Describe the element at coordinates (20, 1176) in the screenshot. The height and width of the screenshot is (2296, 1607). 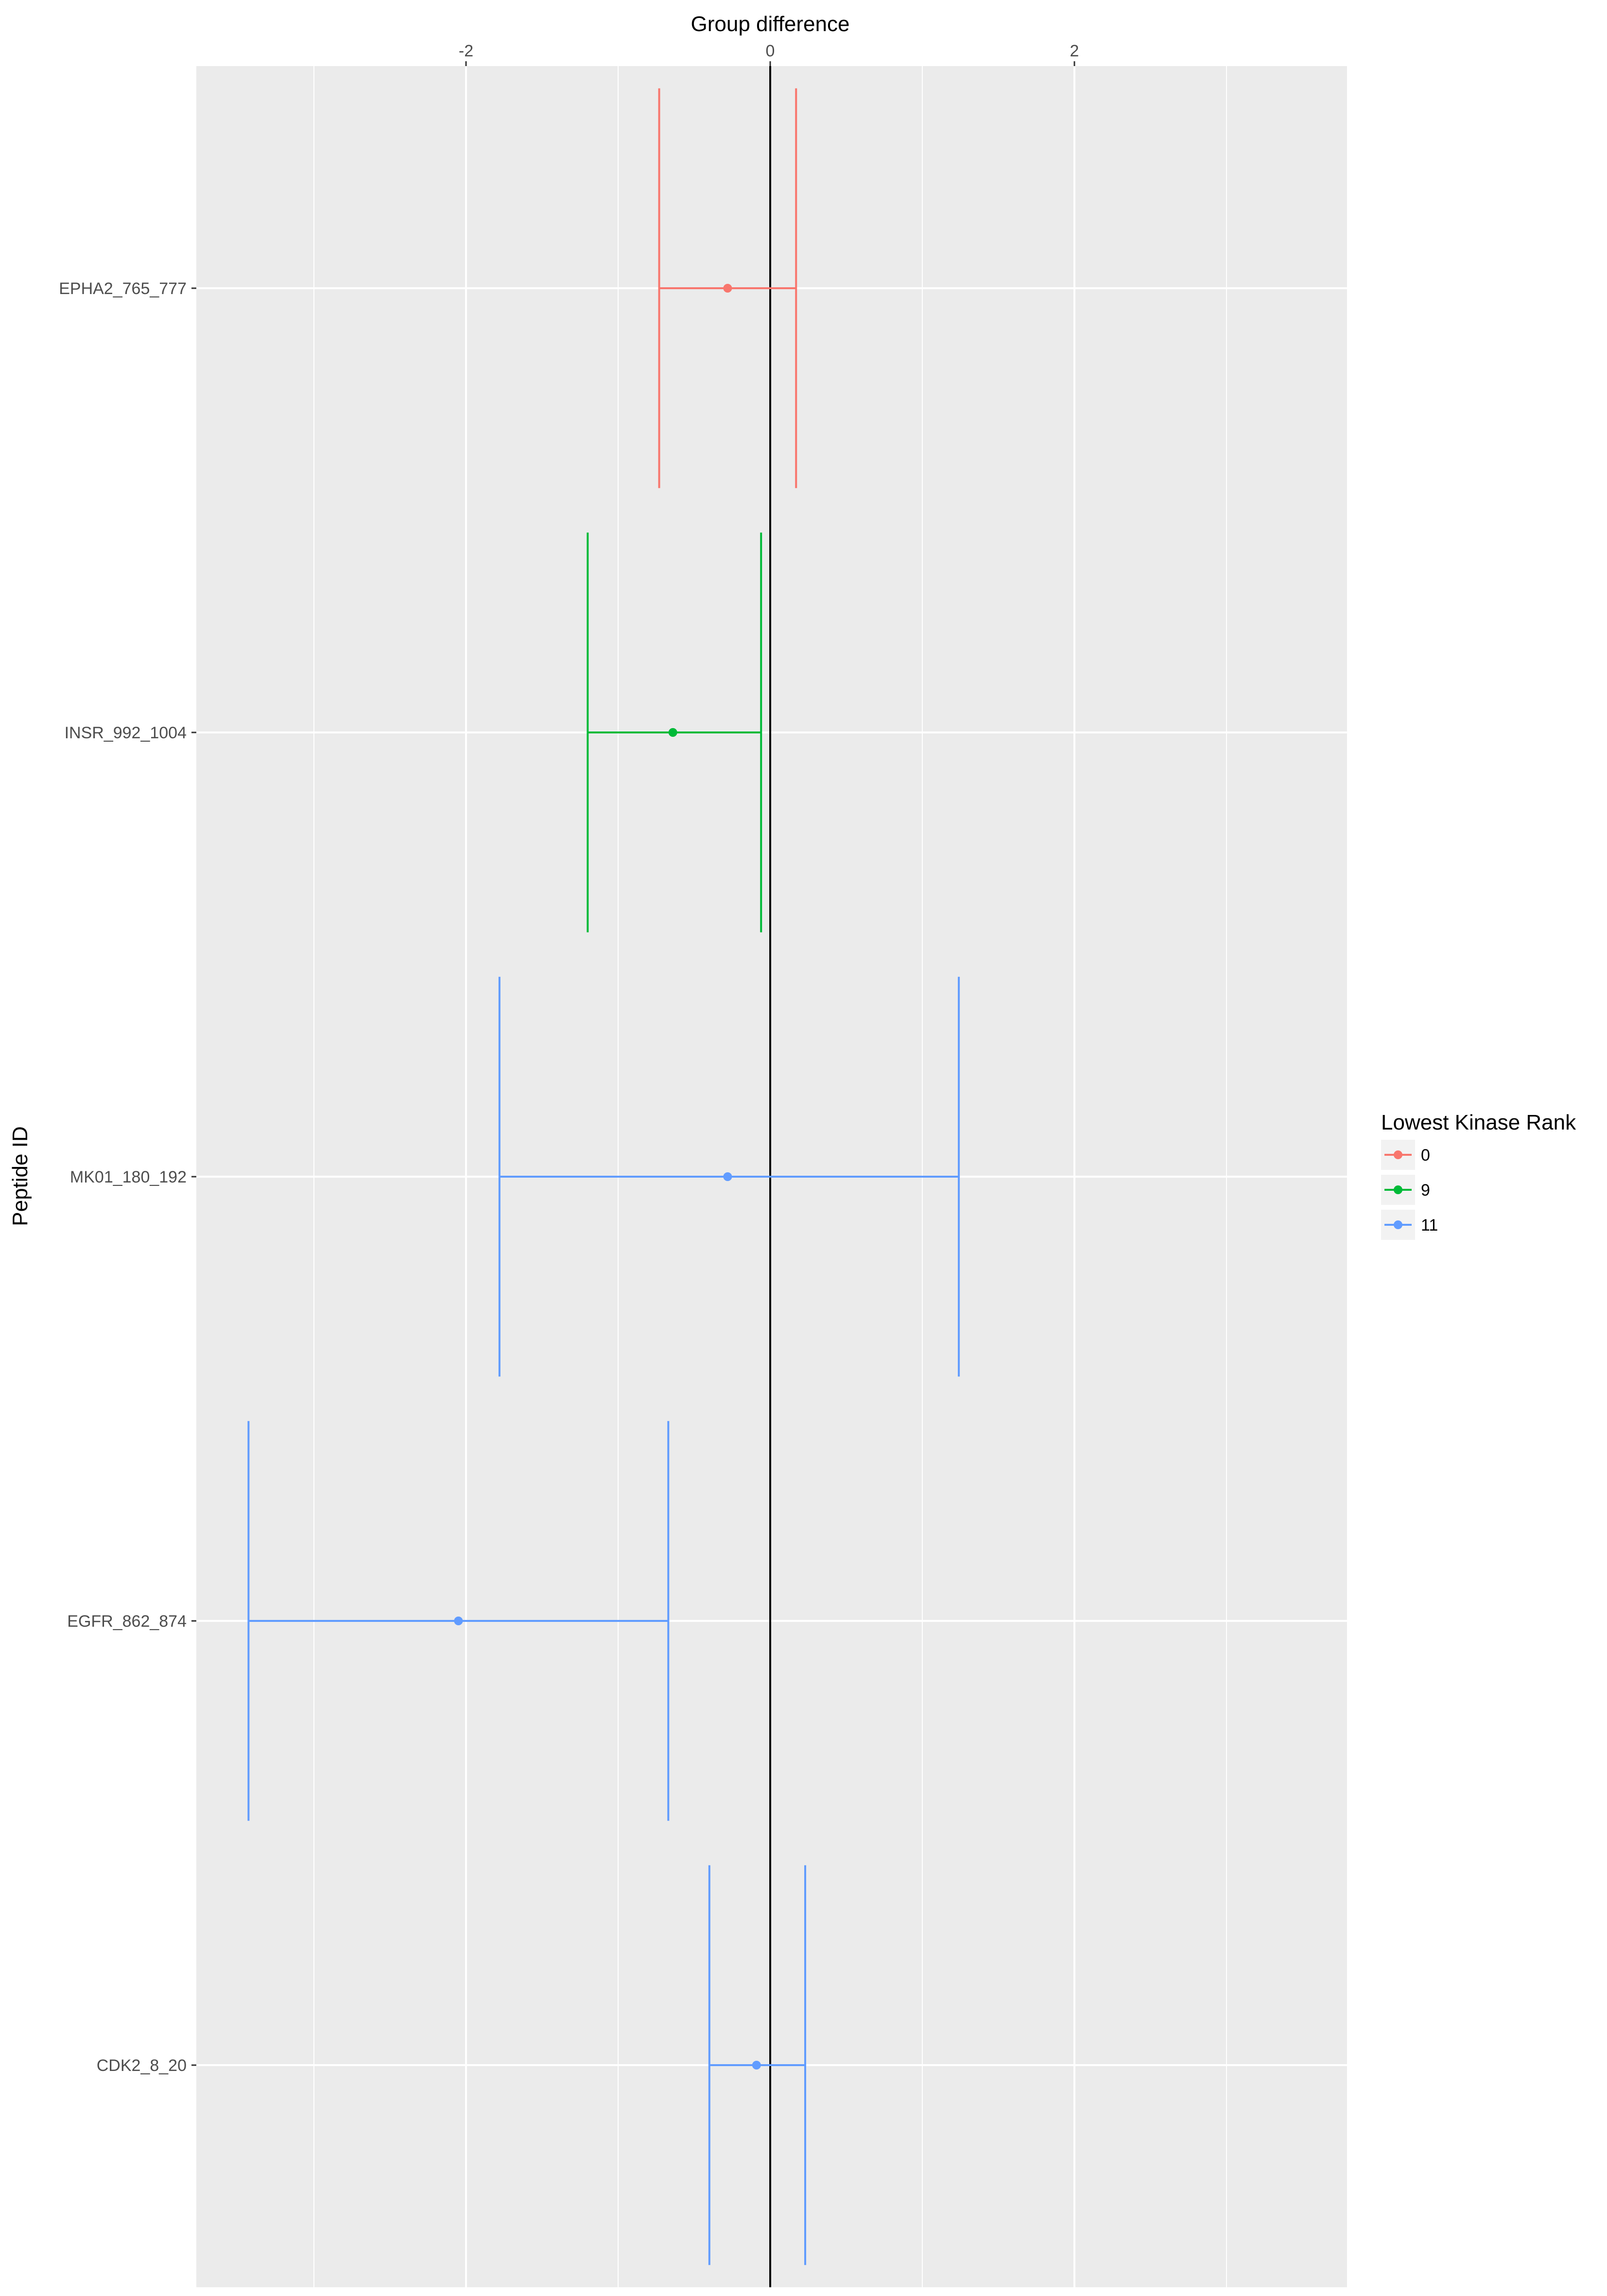
I see `y-axis-title: Peptide ID` at that location.